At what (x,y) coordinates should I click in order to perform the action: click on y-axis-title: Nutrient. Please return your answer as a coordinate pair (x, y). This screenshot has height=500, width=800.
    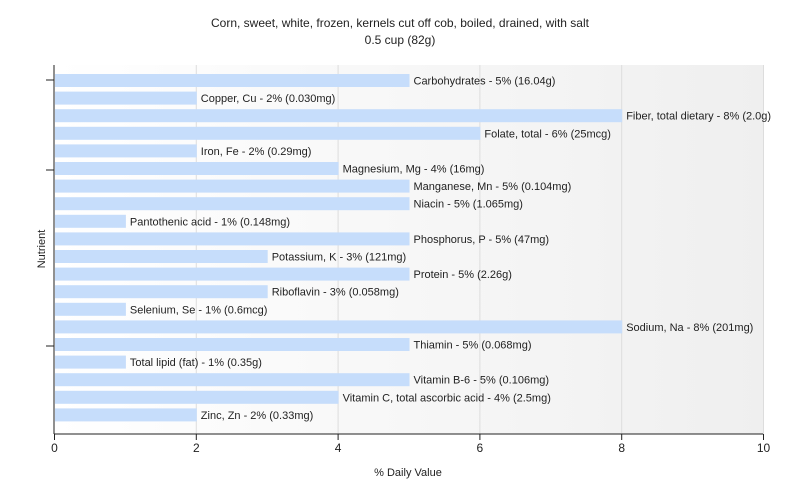
    Looking at the image, I should click on (42, 249).